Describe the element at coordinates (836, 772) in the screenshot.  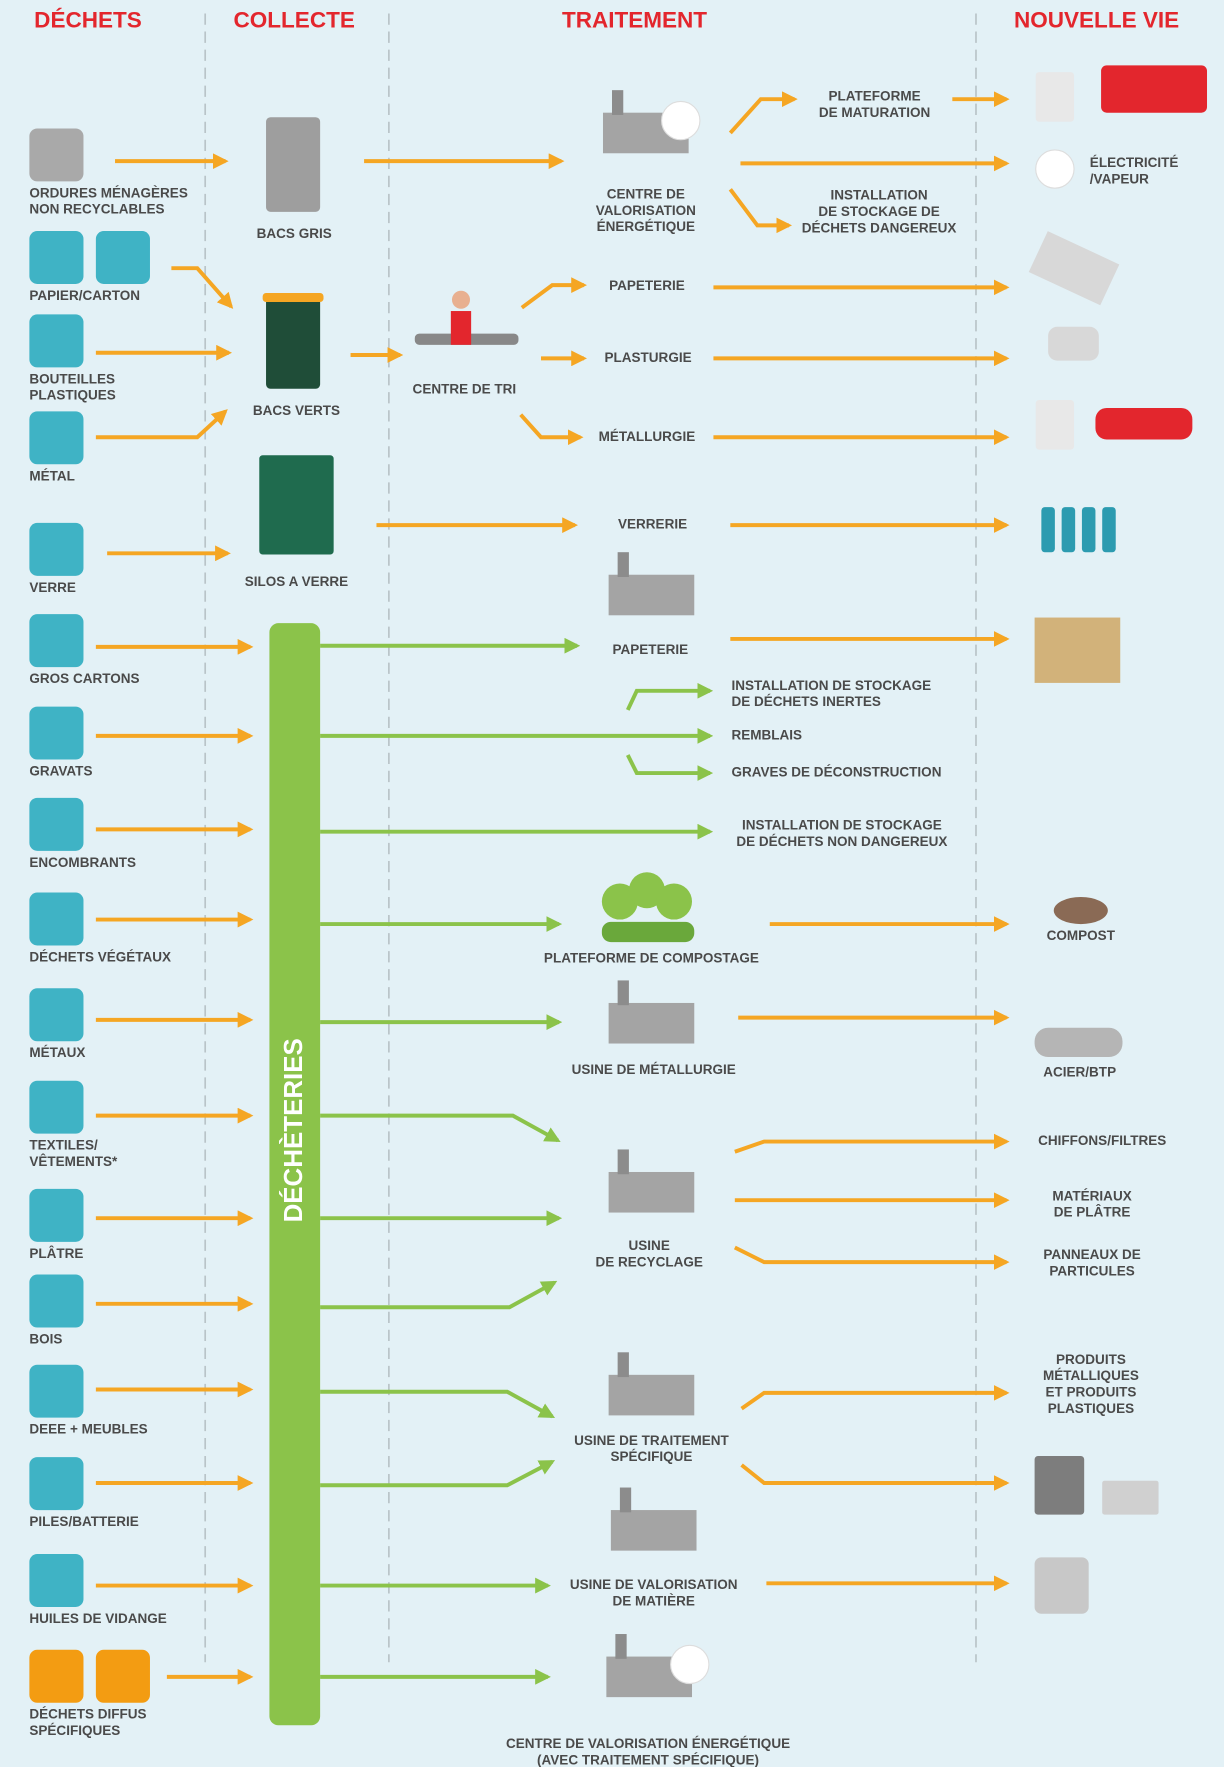
I see `traitement-label: GRAVES DE DÉCONSTRUCTION` at that location.